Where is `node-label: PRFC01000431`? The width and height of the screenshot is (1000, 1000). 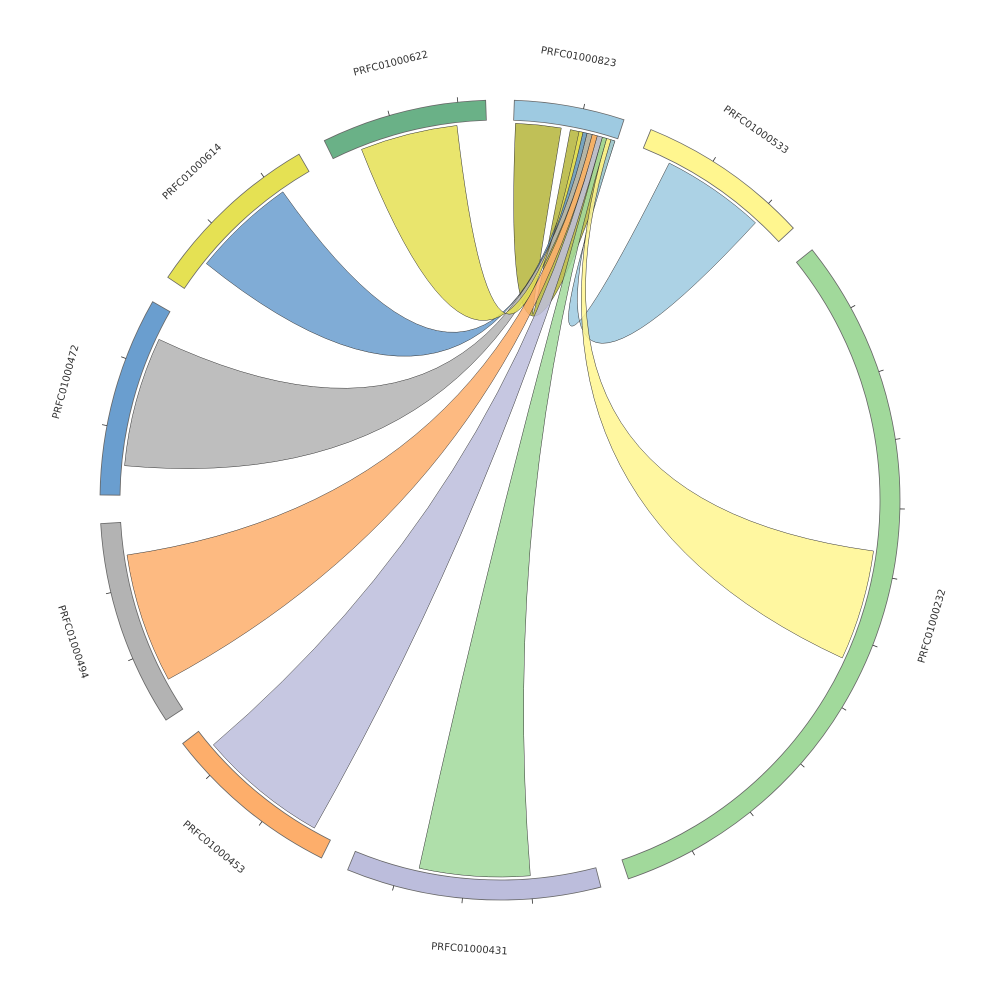
node-label: PRFC01000431 is located at coordinates (469, 949).